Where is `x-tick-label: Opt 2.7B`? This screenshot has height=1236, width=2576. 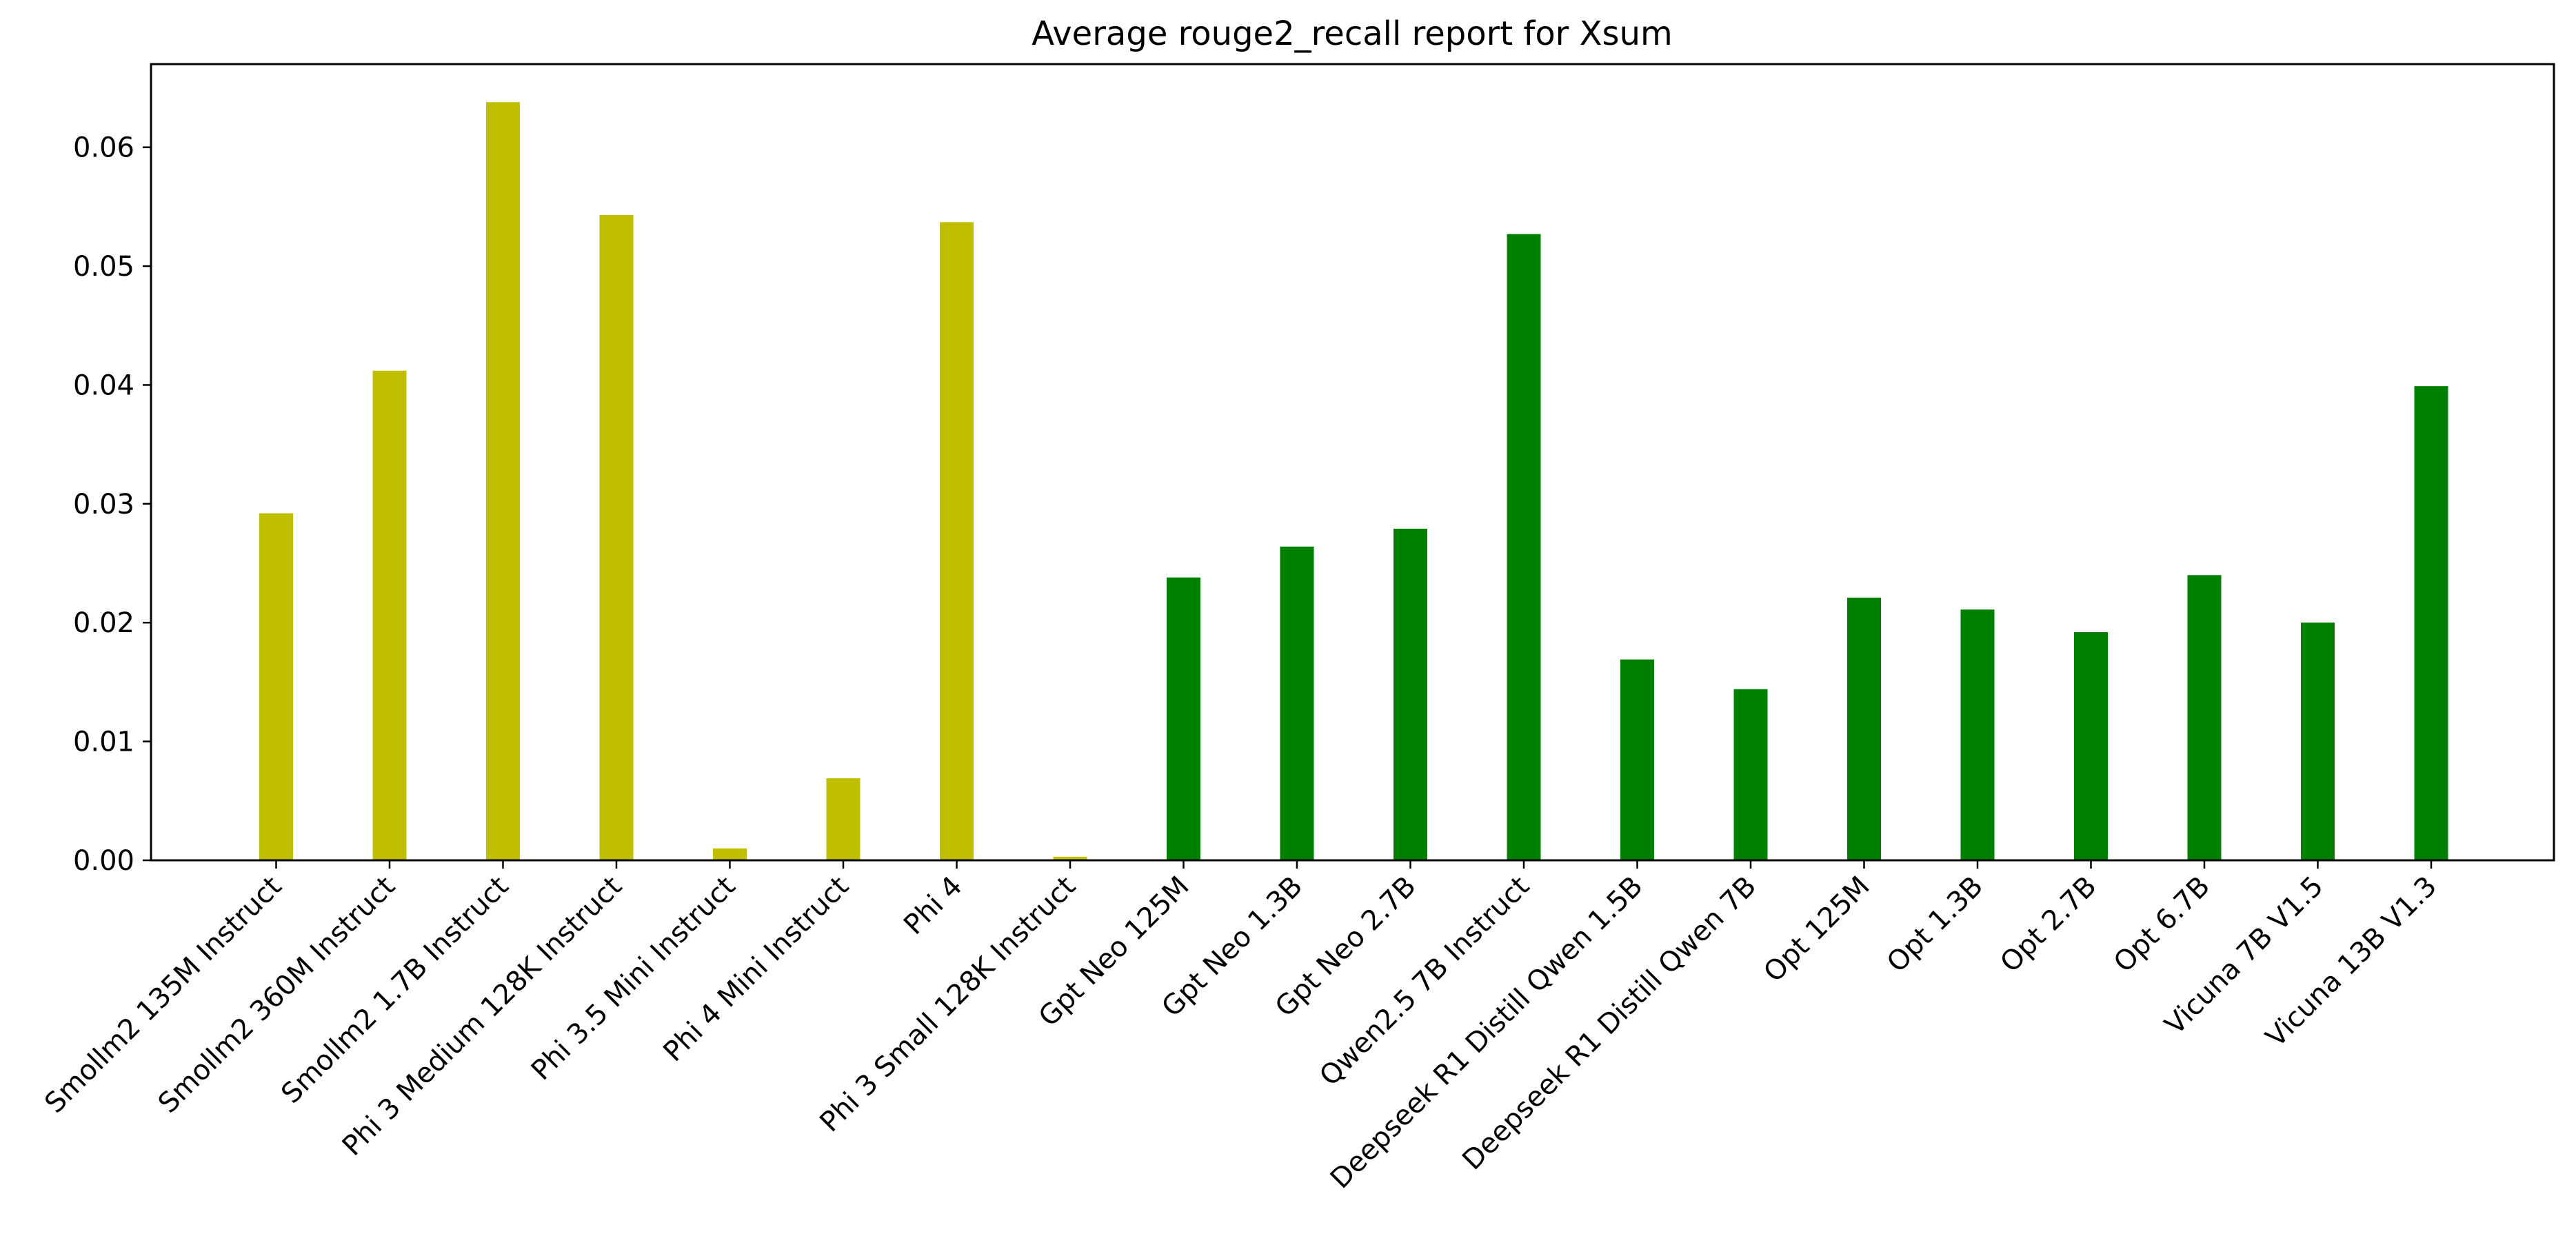
x-tick-label: Opt 2.7B is located at coordinates (2048, 925).